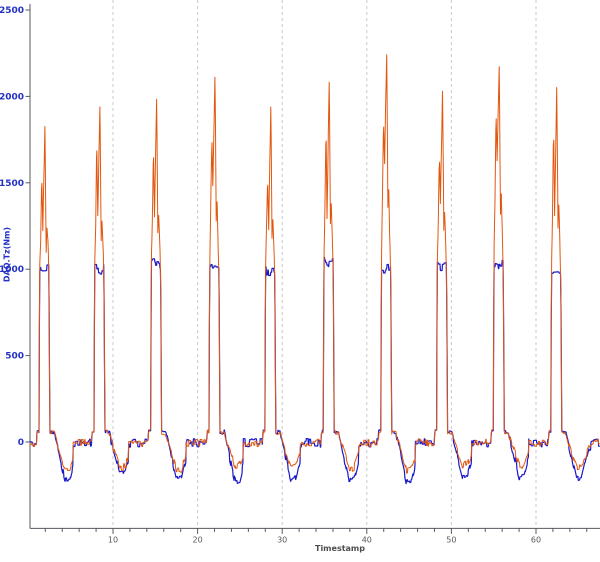  I want to click on x-tick-label: 60, so click(536, 539).